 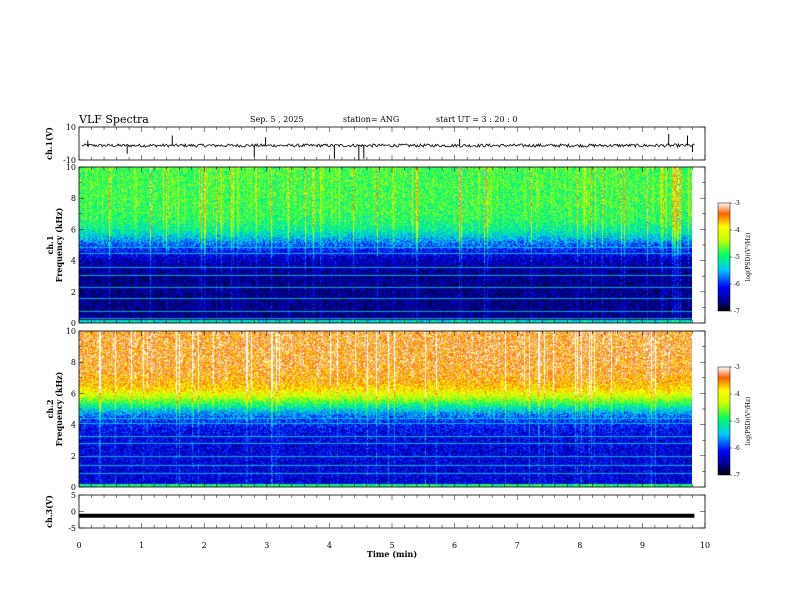 What do you see at coordinates (50, 244) in the screenshot?
I see `y-axis-label-2: ch.1` at bounding box center [50, 244].